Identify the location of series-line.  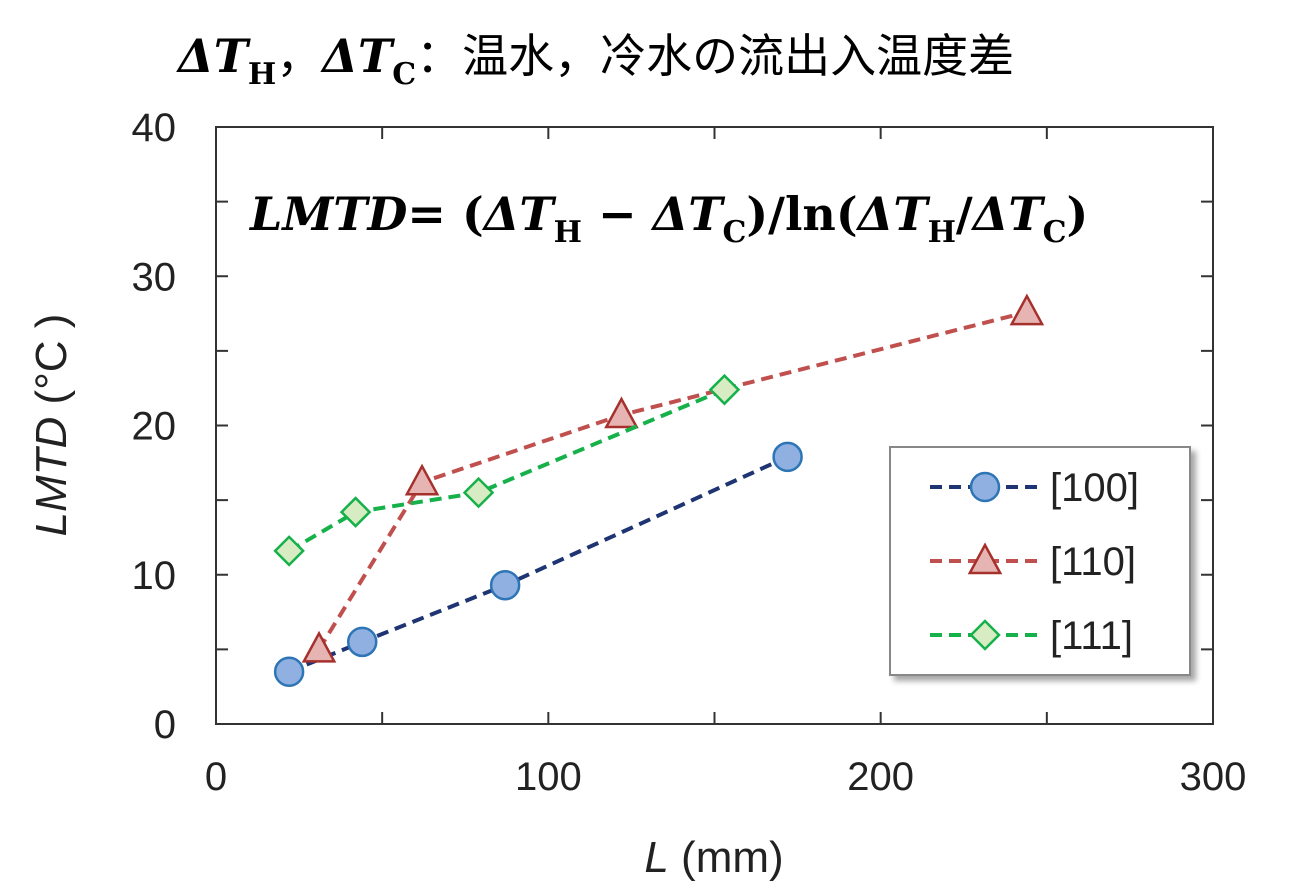
(507, 470).